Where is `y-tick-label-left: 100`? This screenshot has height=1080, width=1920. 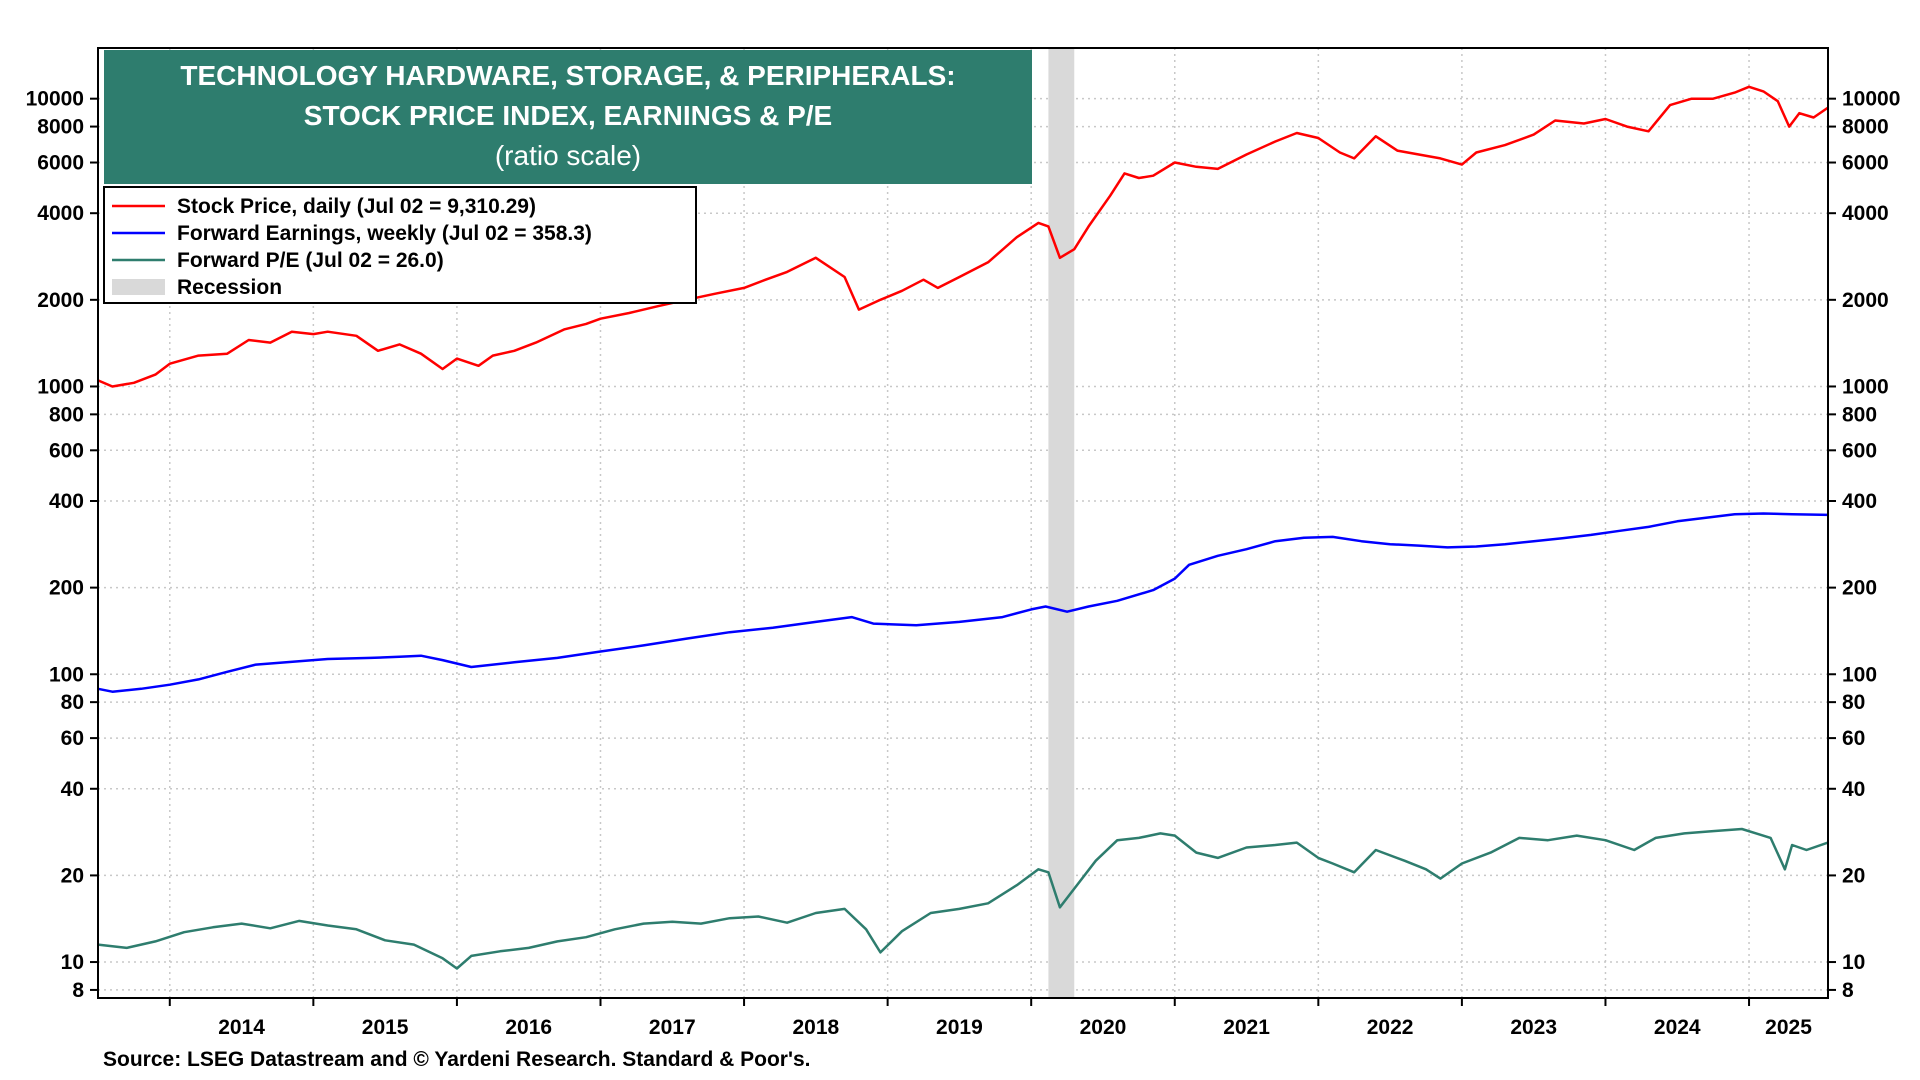 y-tick-label-left: 100 is located at coordinates (66, 674).